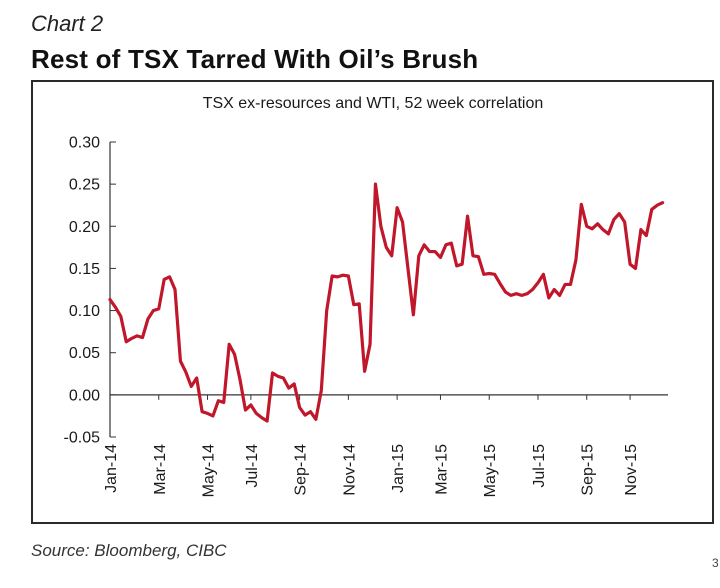  Describe the element at coordinates (588, 470) in the screenshot. I see `x-tick-label: Sep-15` at that location.